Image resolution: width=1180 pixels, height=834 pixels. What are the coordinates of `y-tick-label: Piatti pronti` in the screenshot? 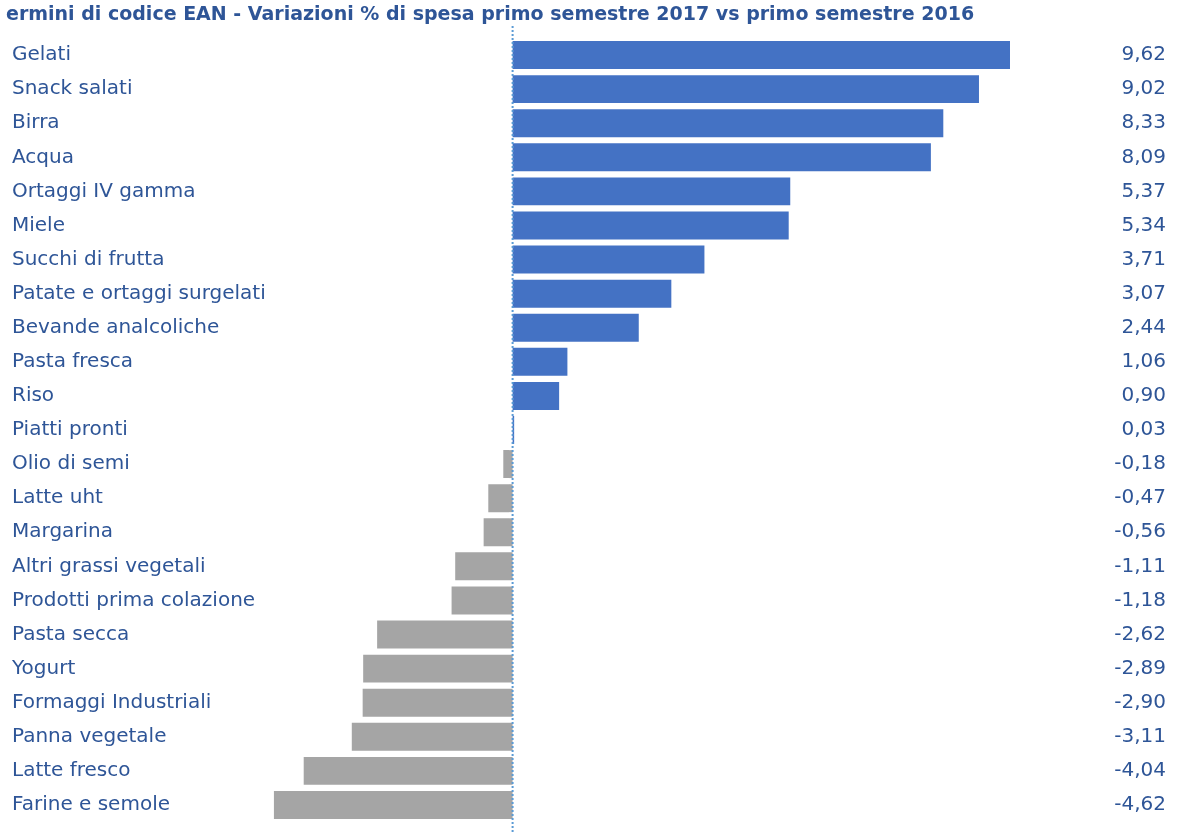 It's located at (70, 428).